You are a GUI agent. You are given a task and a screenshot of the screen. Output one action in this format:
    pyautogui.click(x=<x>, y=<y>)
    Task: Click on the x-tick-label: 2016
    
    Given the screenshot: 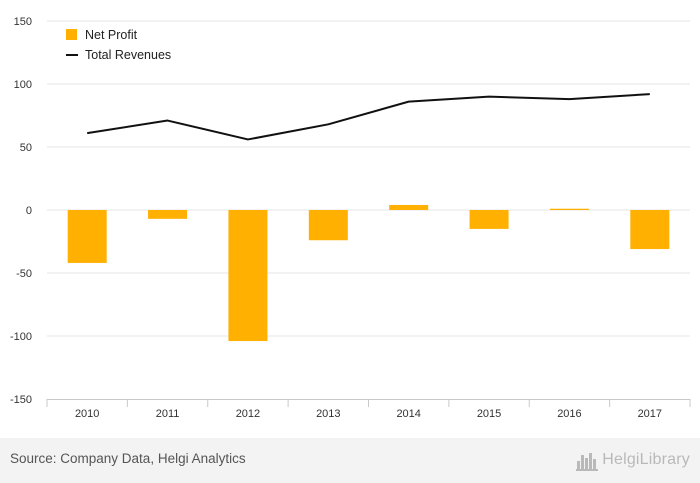 What is the action you would take?
    pyautogui.click(x=569, y=414)
    